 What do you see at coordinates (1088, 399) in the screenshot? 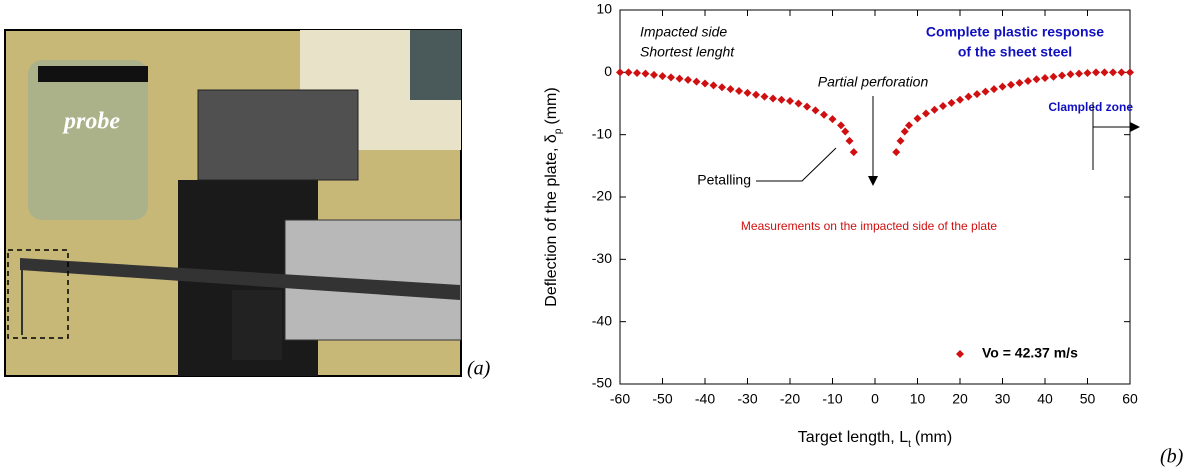
I see `x-tick-label: 50` at bounding box center [1088, 399].